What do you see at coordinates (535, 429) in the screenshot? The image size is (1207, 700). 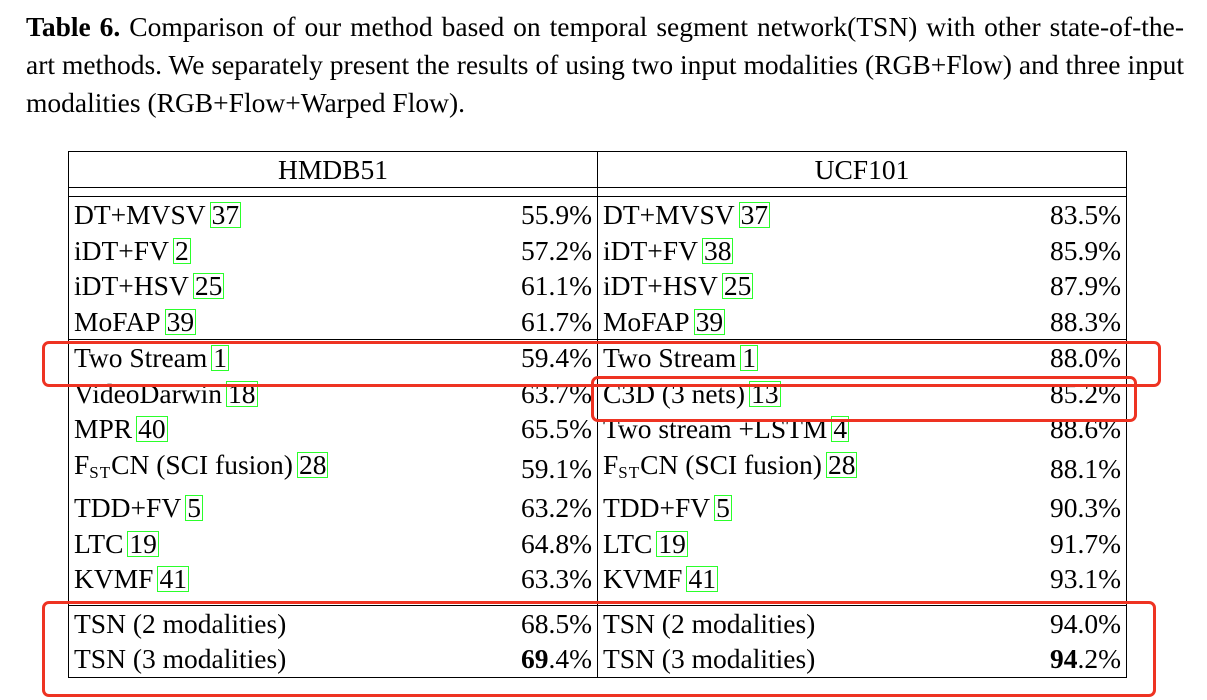 I see `hmdb-accuracy: 65.5%` at bounding box center [535, 429].